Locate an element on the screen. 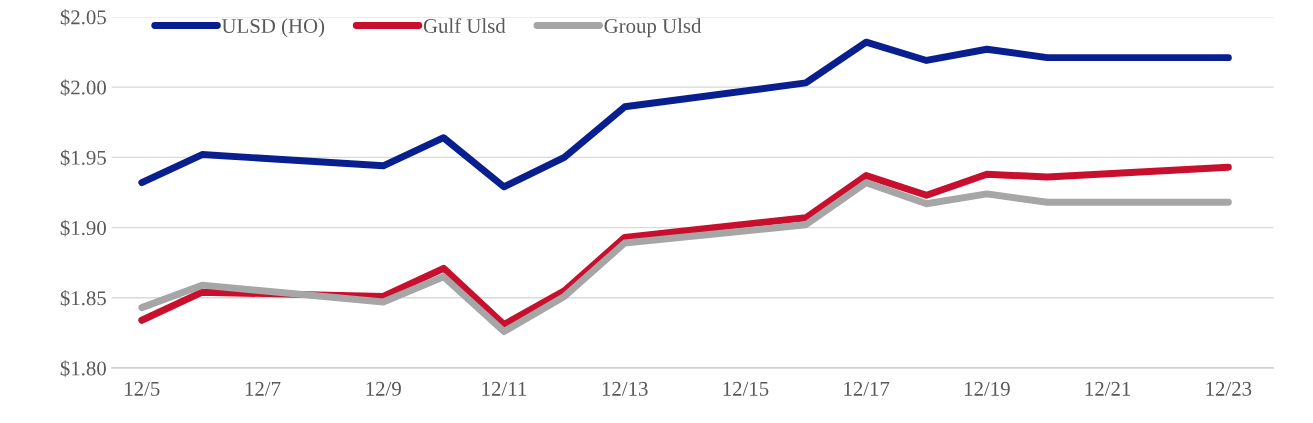 The image size is (1313, 423). x-tick-label: 12/11 is located at coordinates (504, 388).